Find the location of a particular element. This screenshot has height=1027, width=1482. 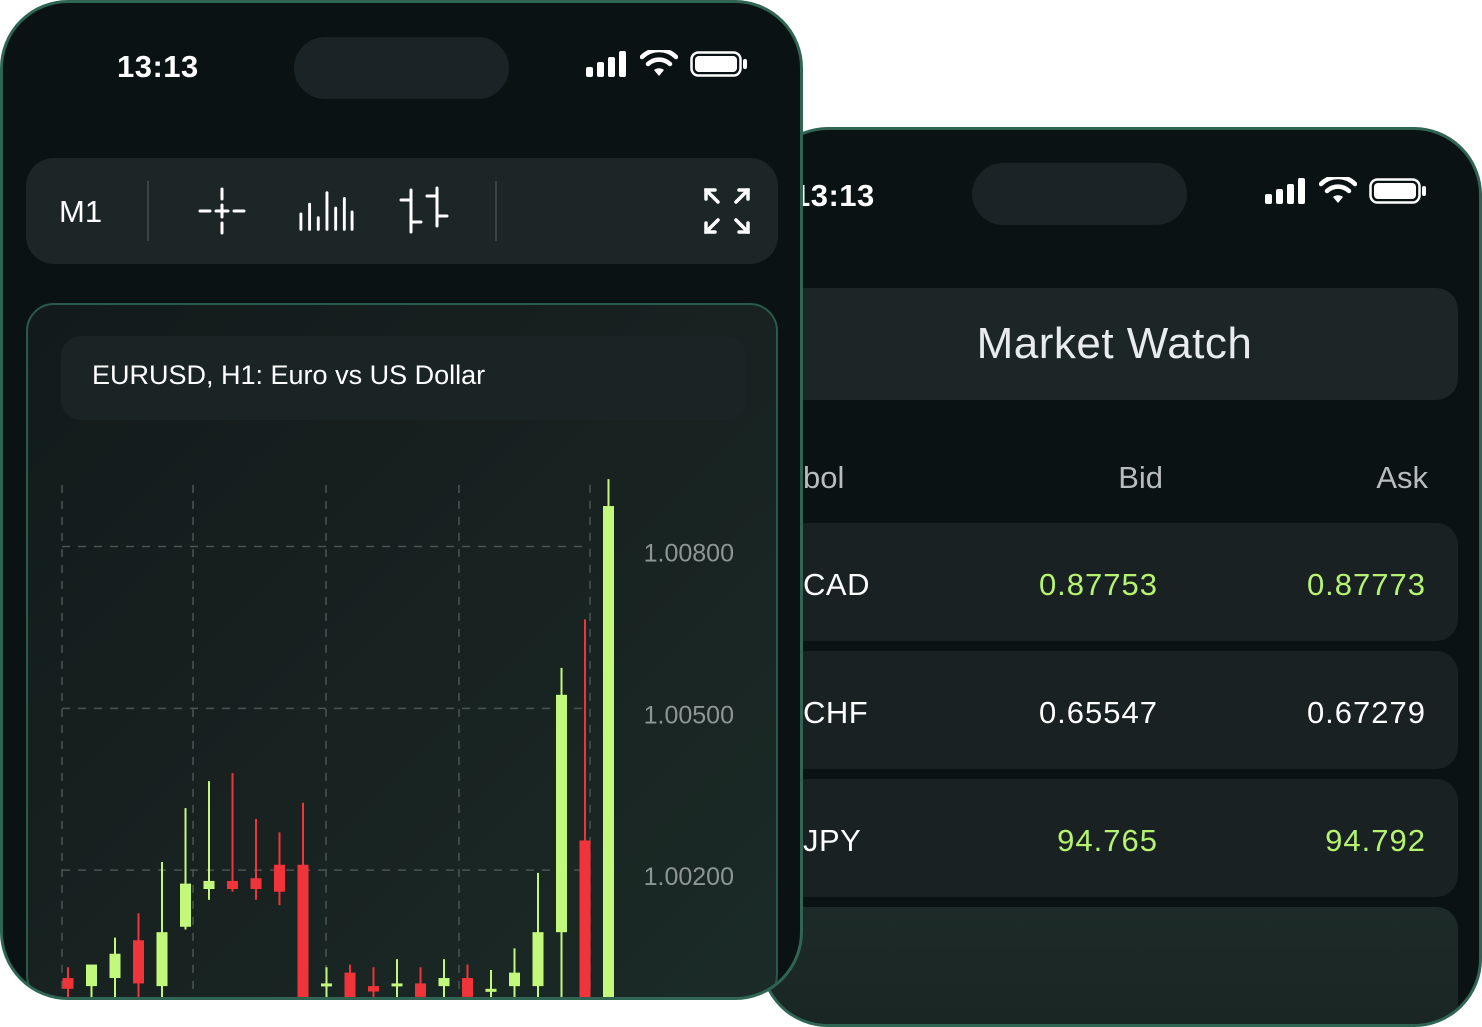

table-row: JPY 94.765 94.792 is located at coordinates (1110, 838).